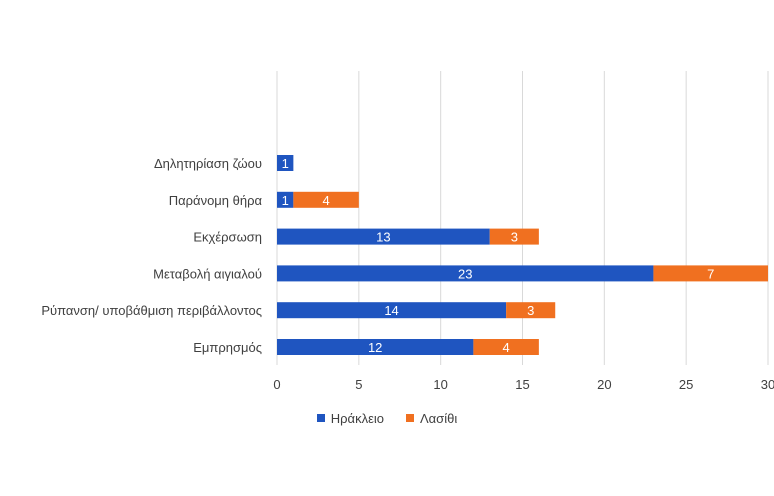  Describe the element at coordinates (387, 418) in the screenshot. I see `legend: Ηράκλειο Λασίθι` at that location.